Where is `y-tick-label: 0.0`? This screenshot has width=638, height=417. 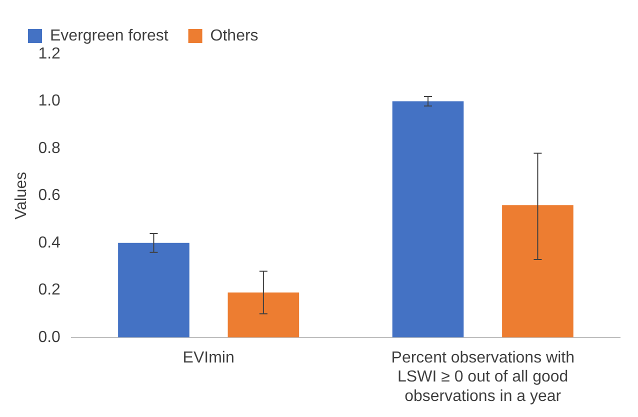 y-tick-label: 0.0 is located at coordinates (49, 337).